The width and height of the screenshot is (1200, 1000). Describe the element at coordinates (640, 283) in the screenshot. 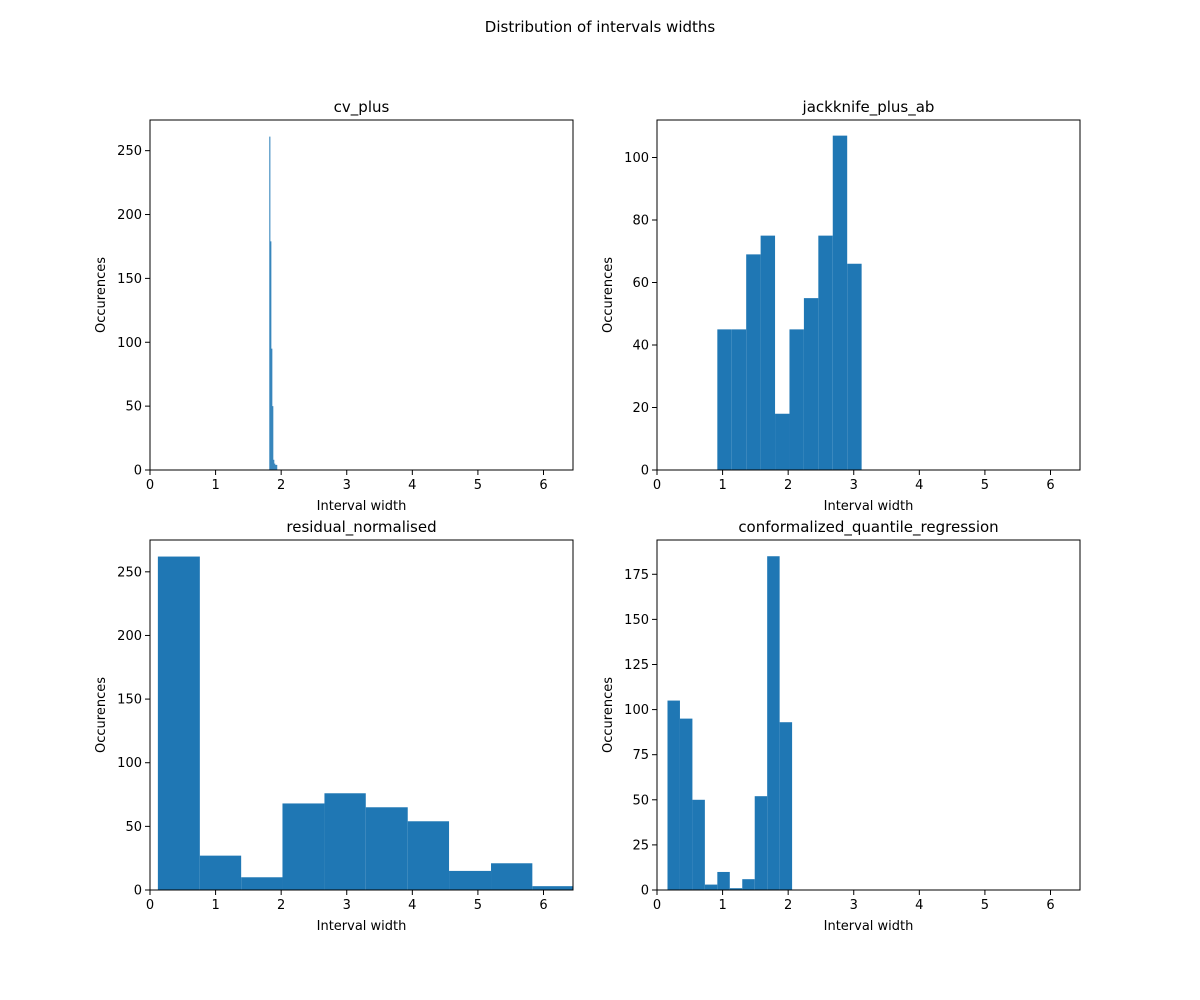

I see `y-tick-label: 60` at that location.